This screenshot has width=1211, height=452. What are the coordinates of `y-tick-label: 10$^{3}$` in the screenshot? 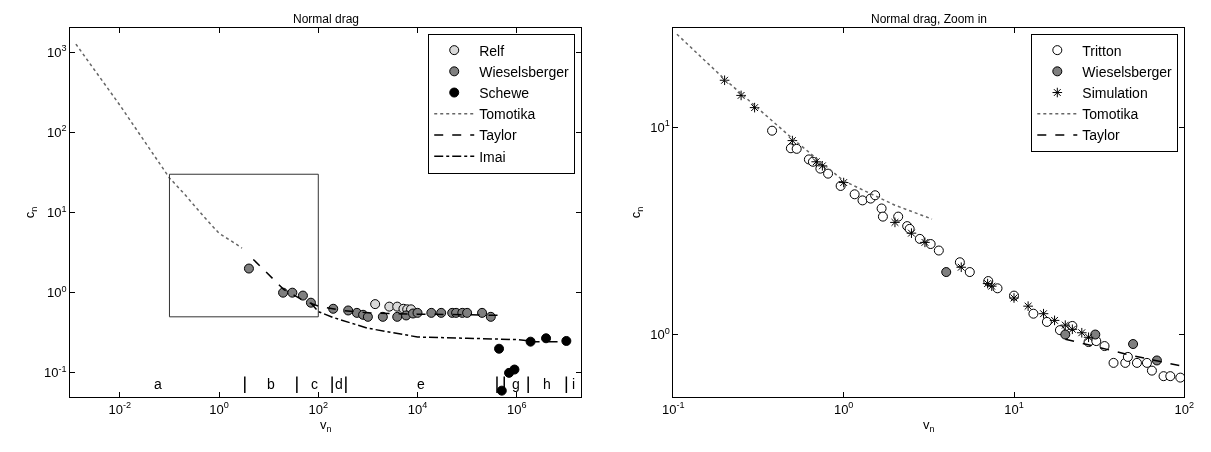 It's located at (57, 51).